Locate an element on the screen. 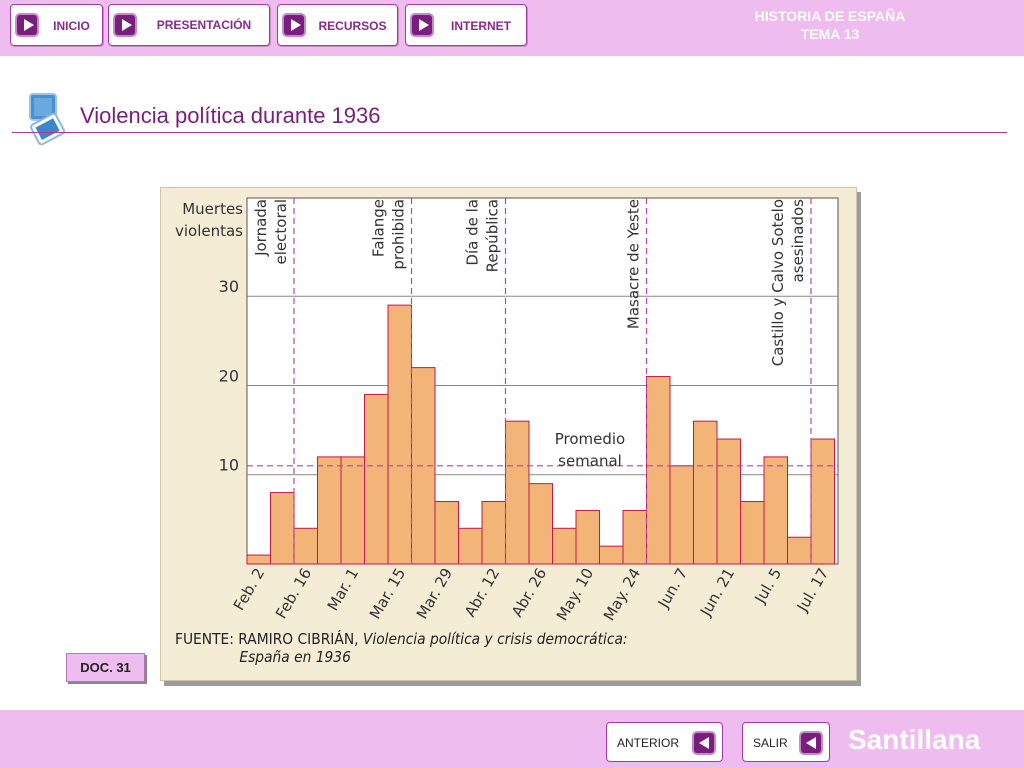 Image resolution: width=1024 pixels, height=768 pixels. exit-button: SALIR is located at coordinates (786, 742).